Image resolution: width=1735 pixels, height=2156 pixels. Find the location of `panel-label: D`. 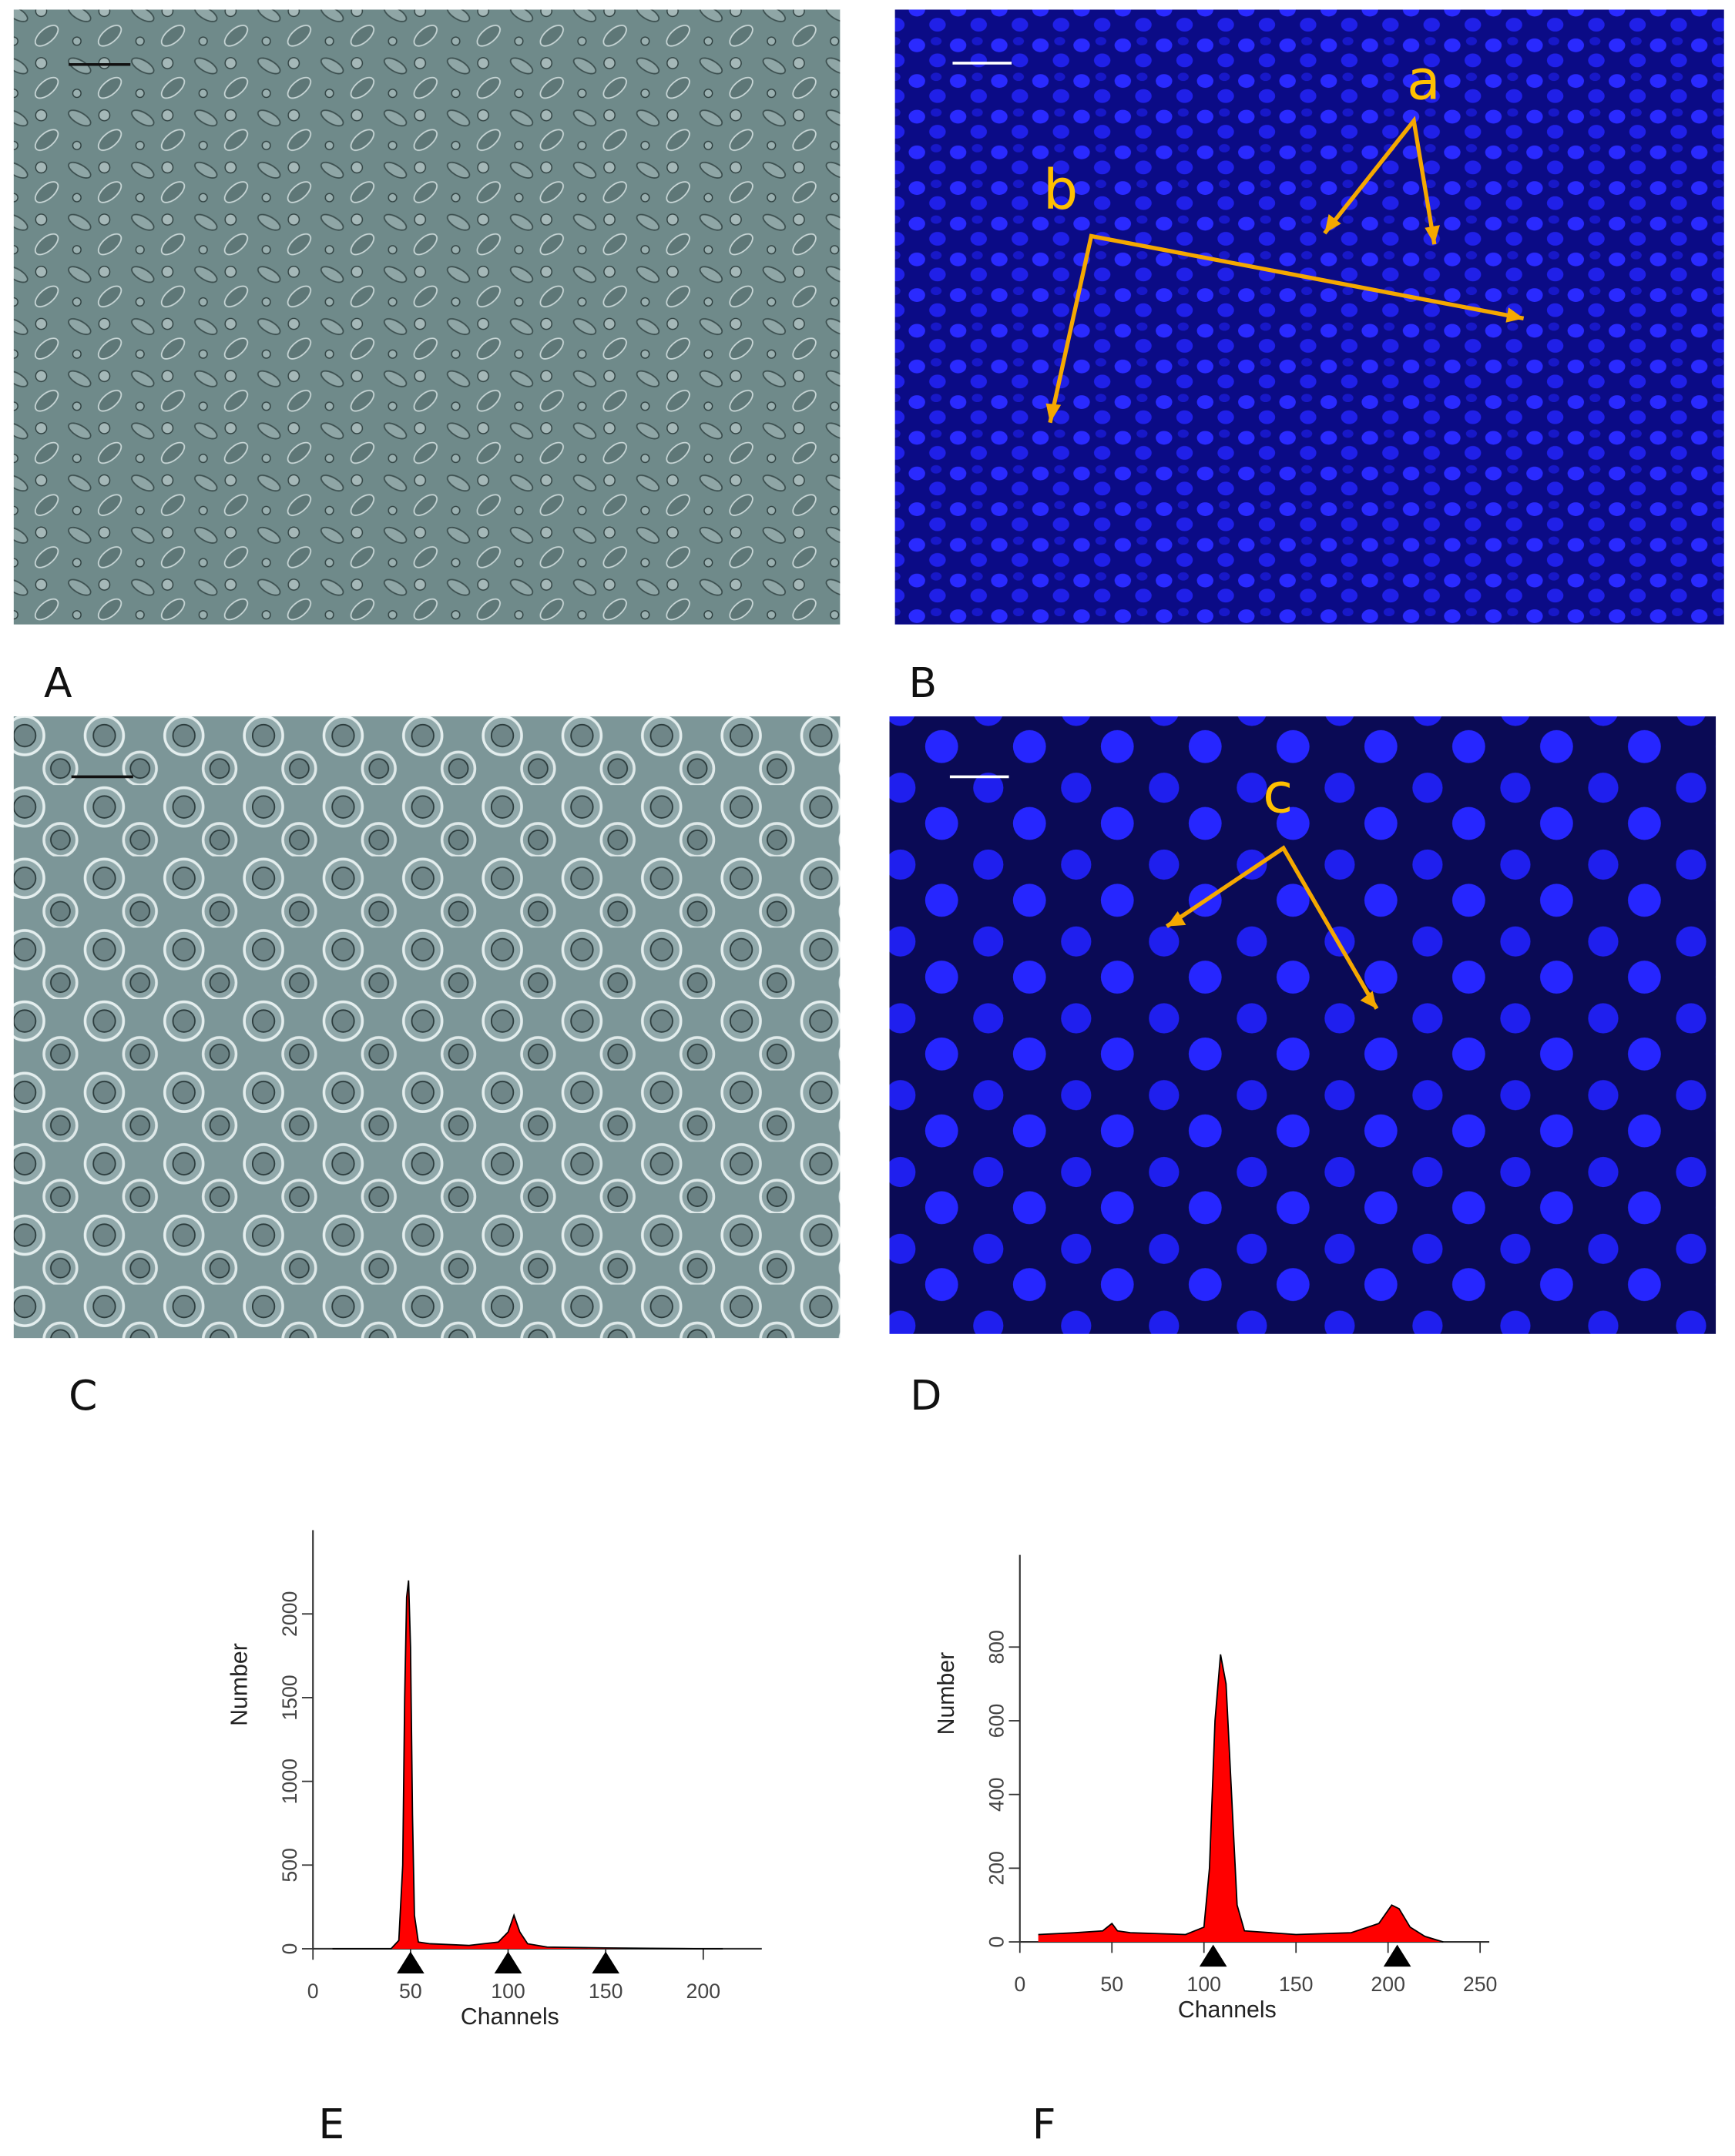

panel-label: D is located at coordinates (925, 1395).